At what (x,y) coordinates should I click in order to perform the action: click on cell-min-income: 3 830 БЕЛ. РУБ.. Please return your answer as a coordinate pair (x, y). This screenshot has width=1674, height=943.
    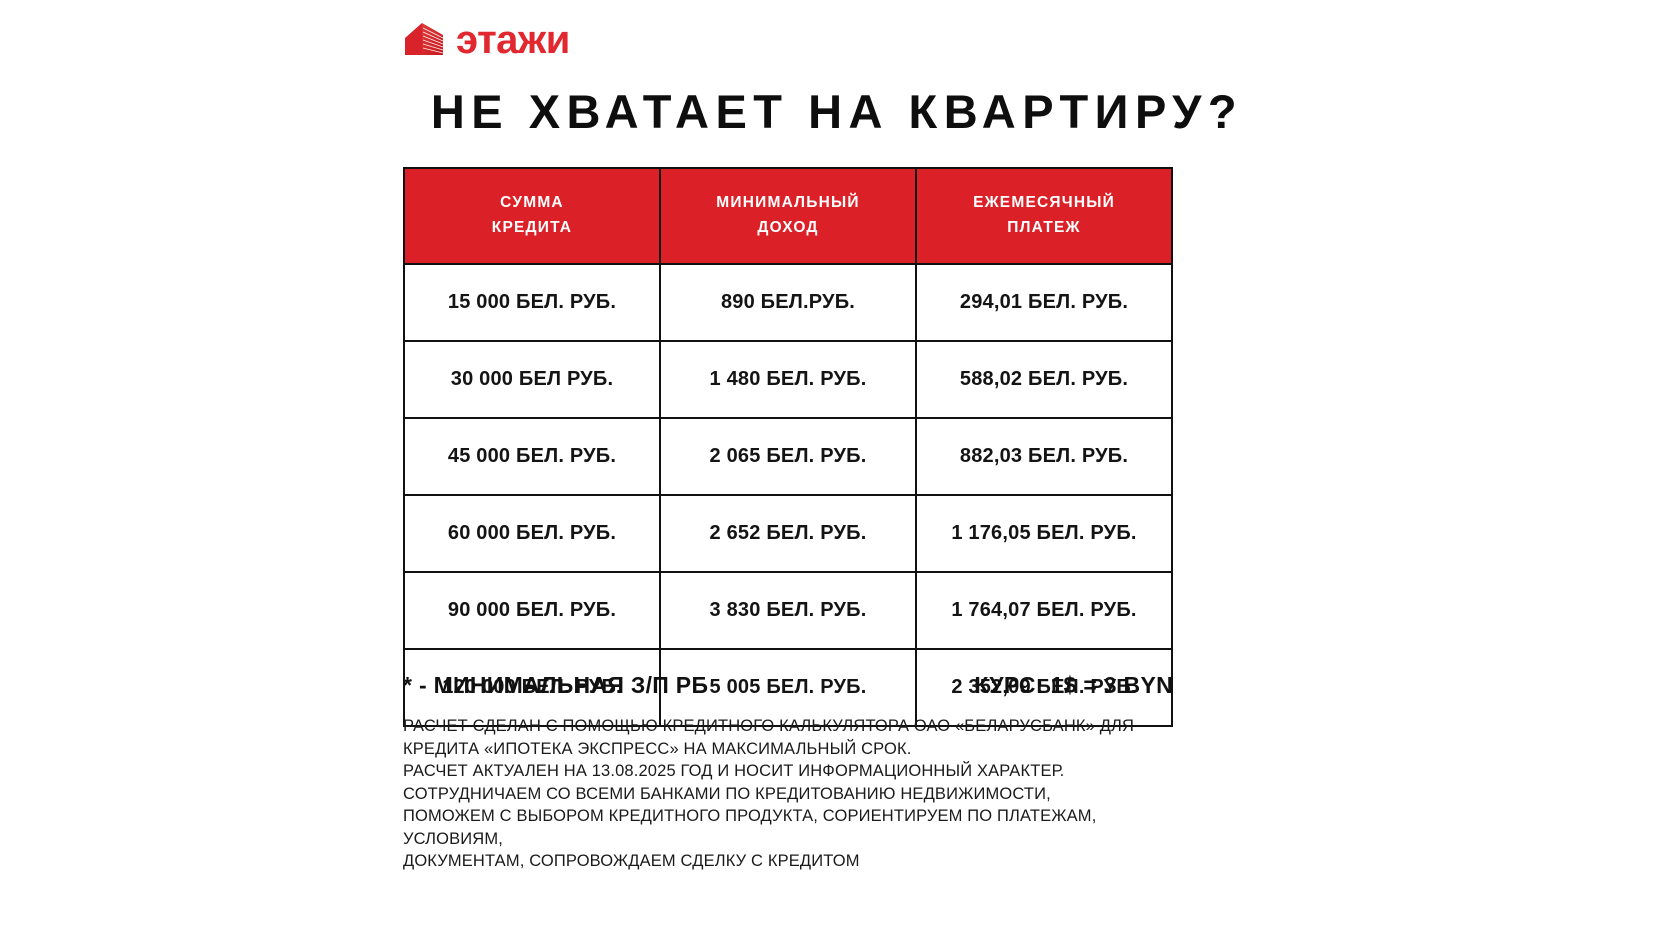
    Looking at the image, I should click on (788, 610).